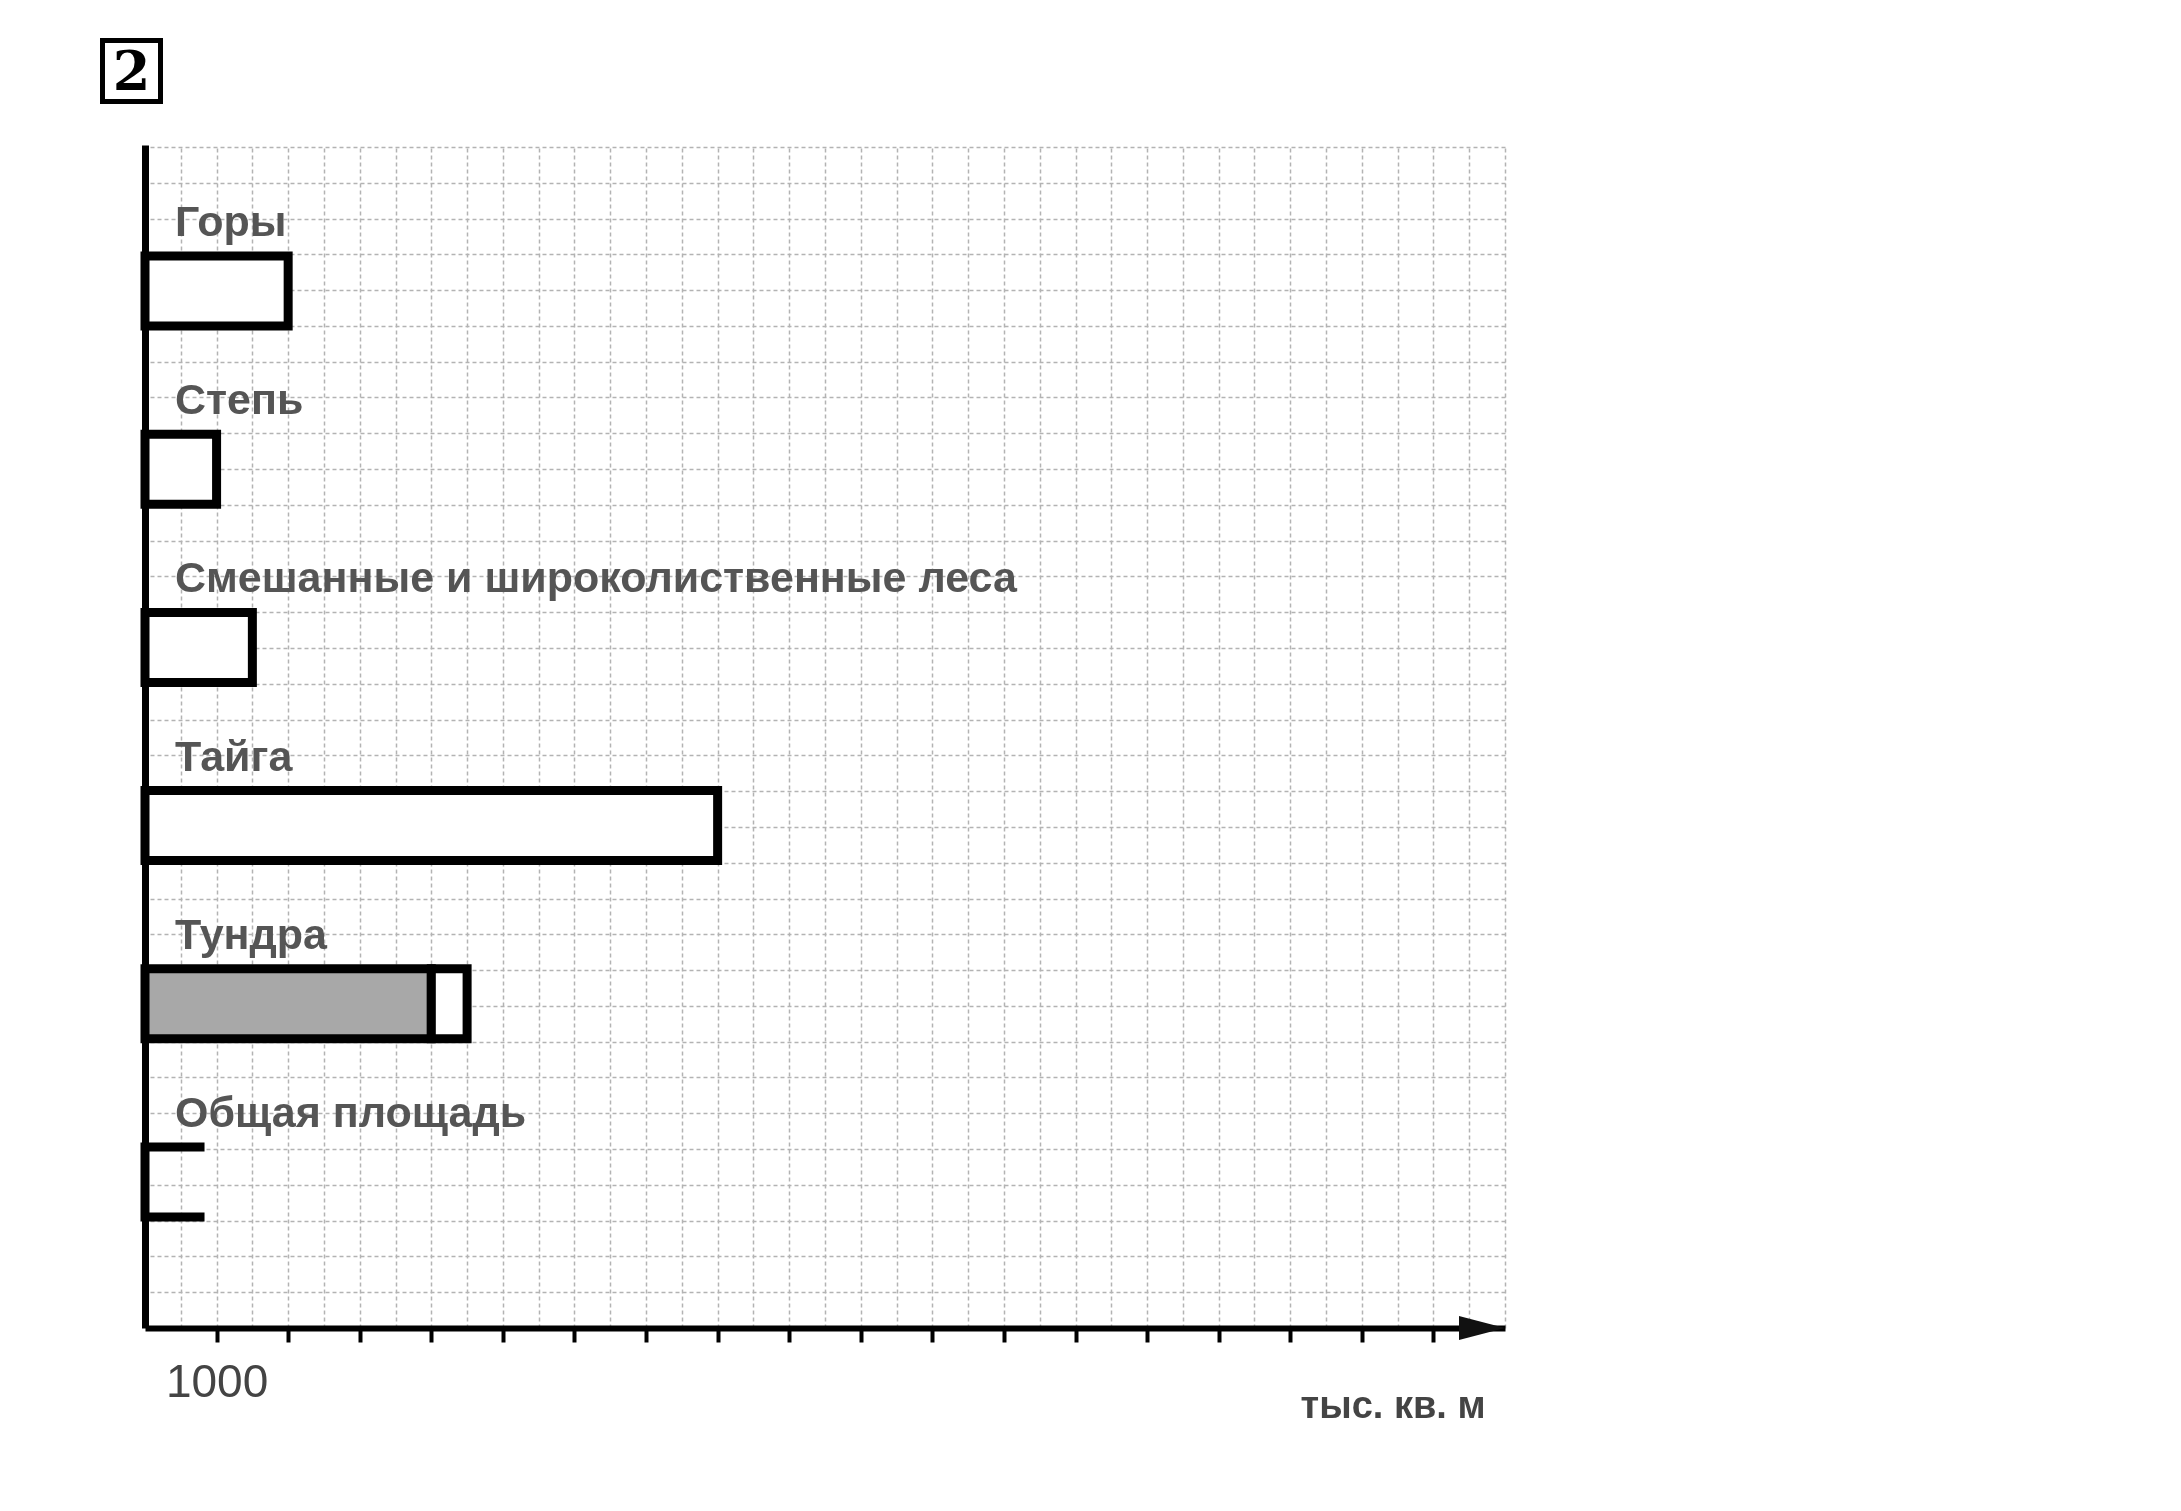 The image size is (2181, 1511). Describe the element at coordinates (1393, 1404) in the screenshot. I see `x-axis-title: тыс. кв. м` at that location.